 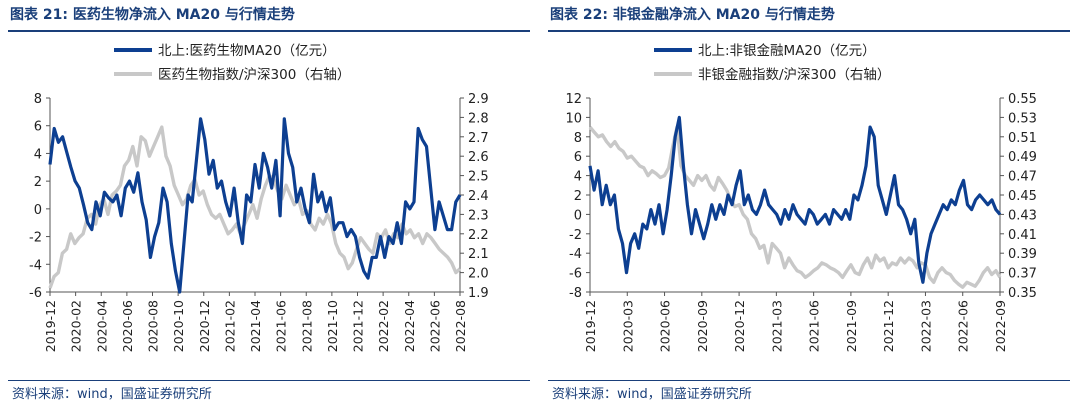 What do you see at coordinates (478, 118) in the screenshot?
I see `right-tick-label: 2.8` at bounding box center [478, 118].